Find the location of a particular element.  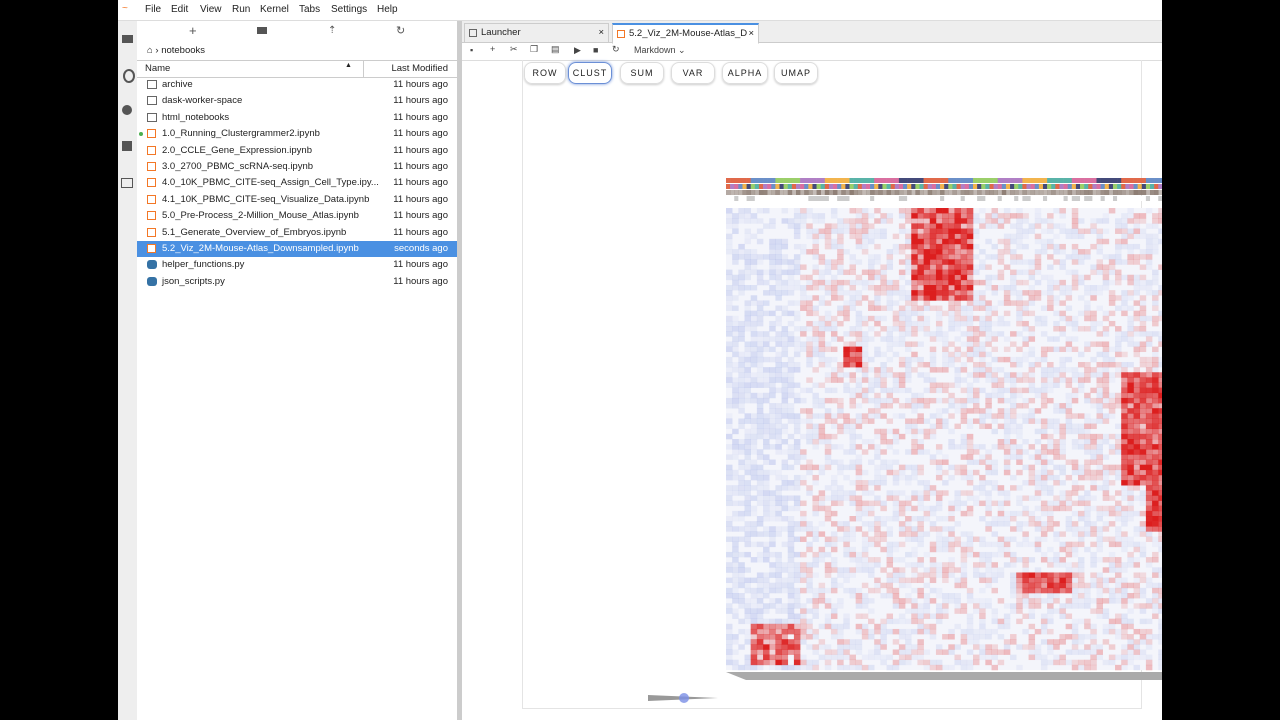

new-folder is located at coordinates (262, 30).